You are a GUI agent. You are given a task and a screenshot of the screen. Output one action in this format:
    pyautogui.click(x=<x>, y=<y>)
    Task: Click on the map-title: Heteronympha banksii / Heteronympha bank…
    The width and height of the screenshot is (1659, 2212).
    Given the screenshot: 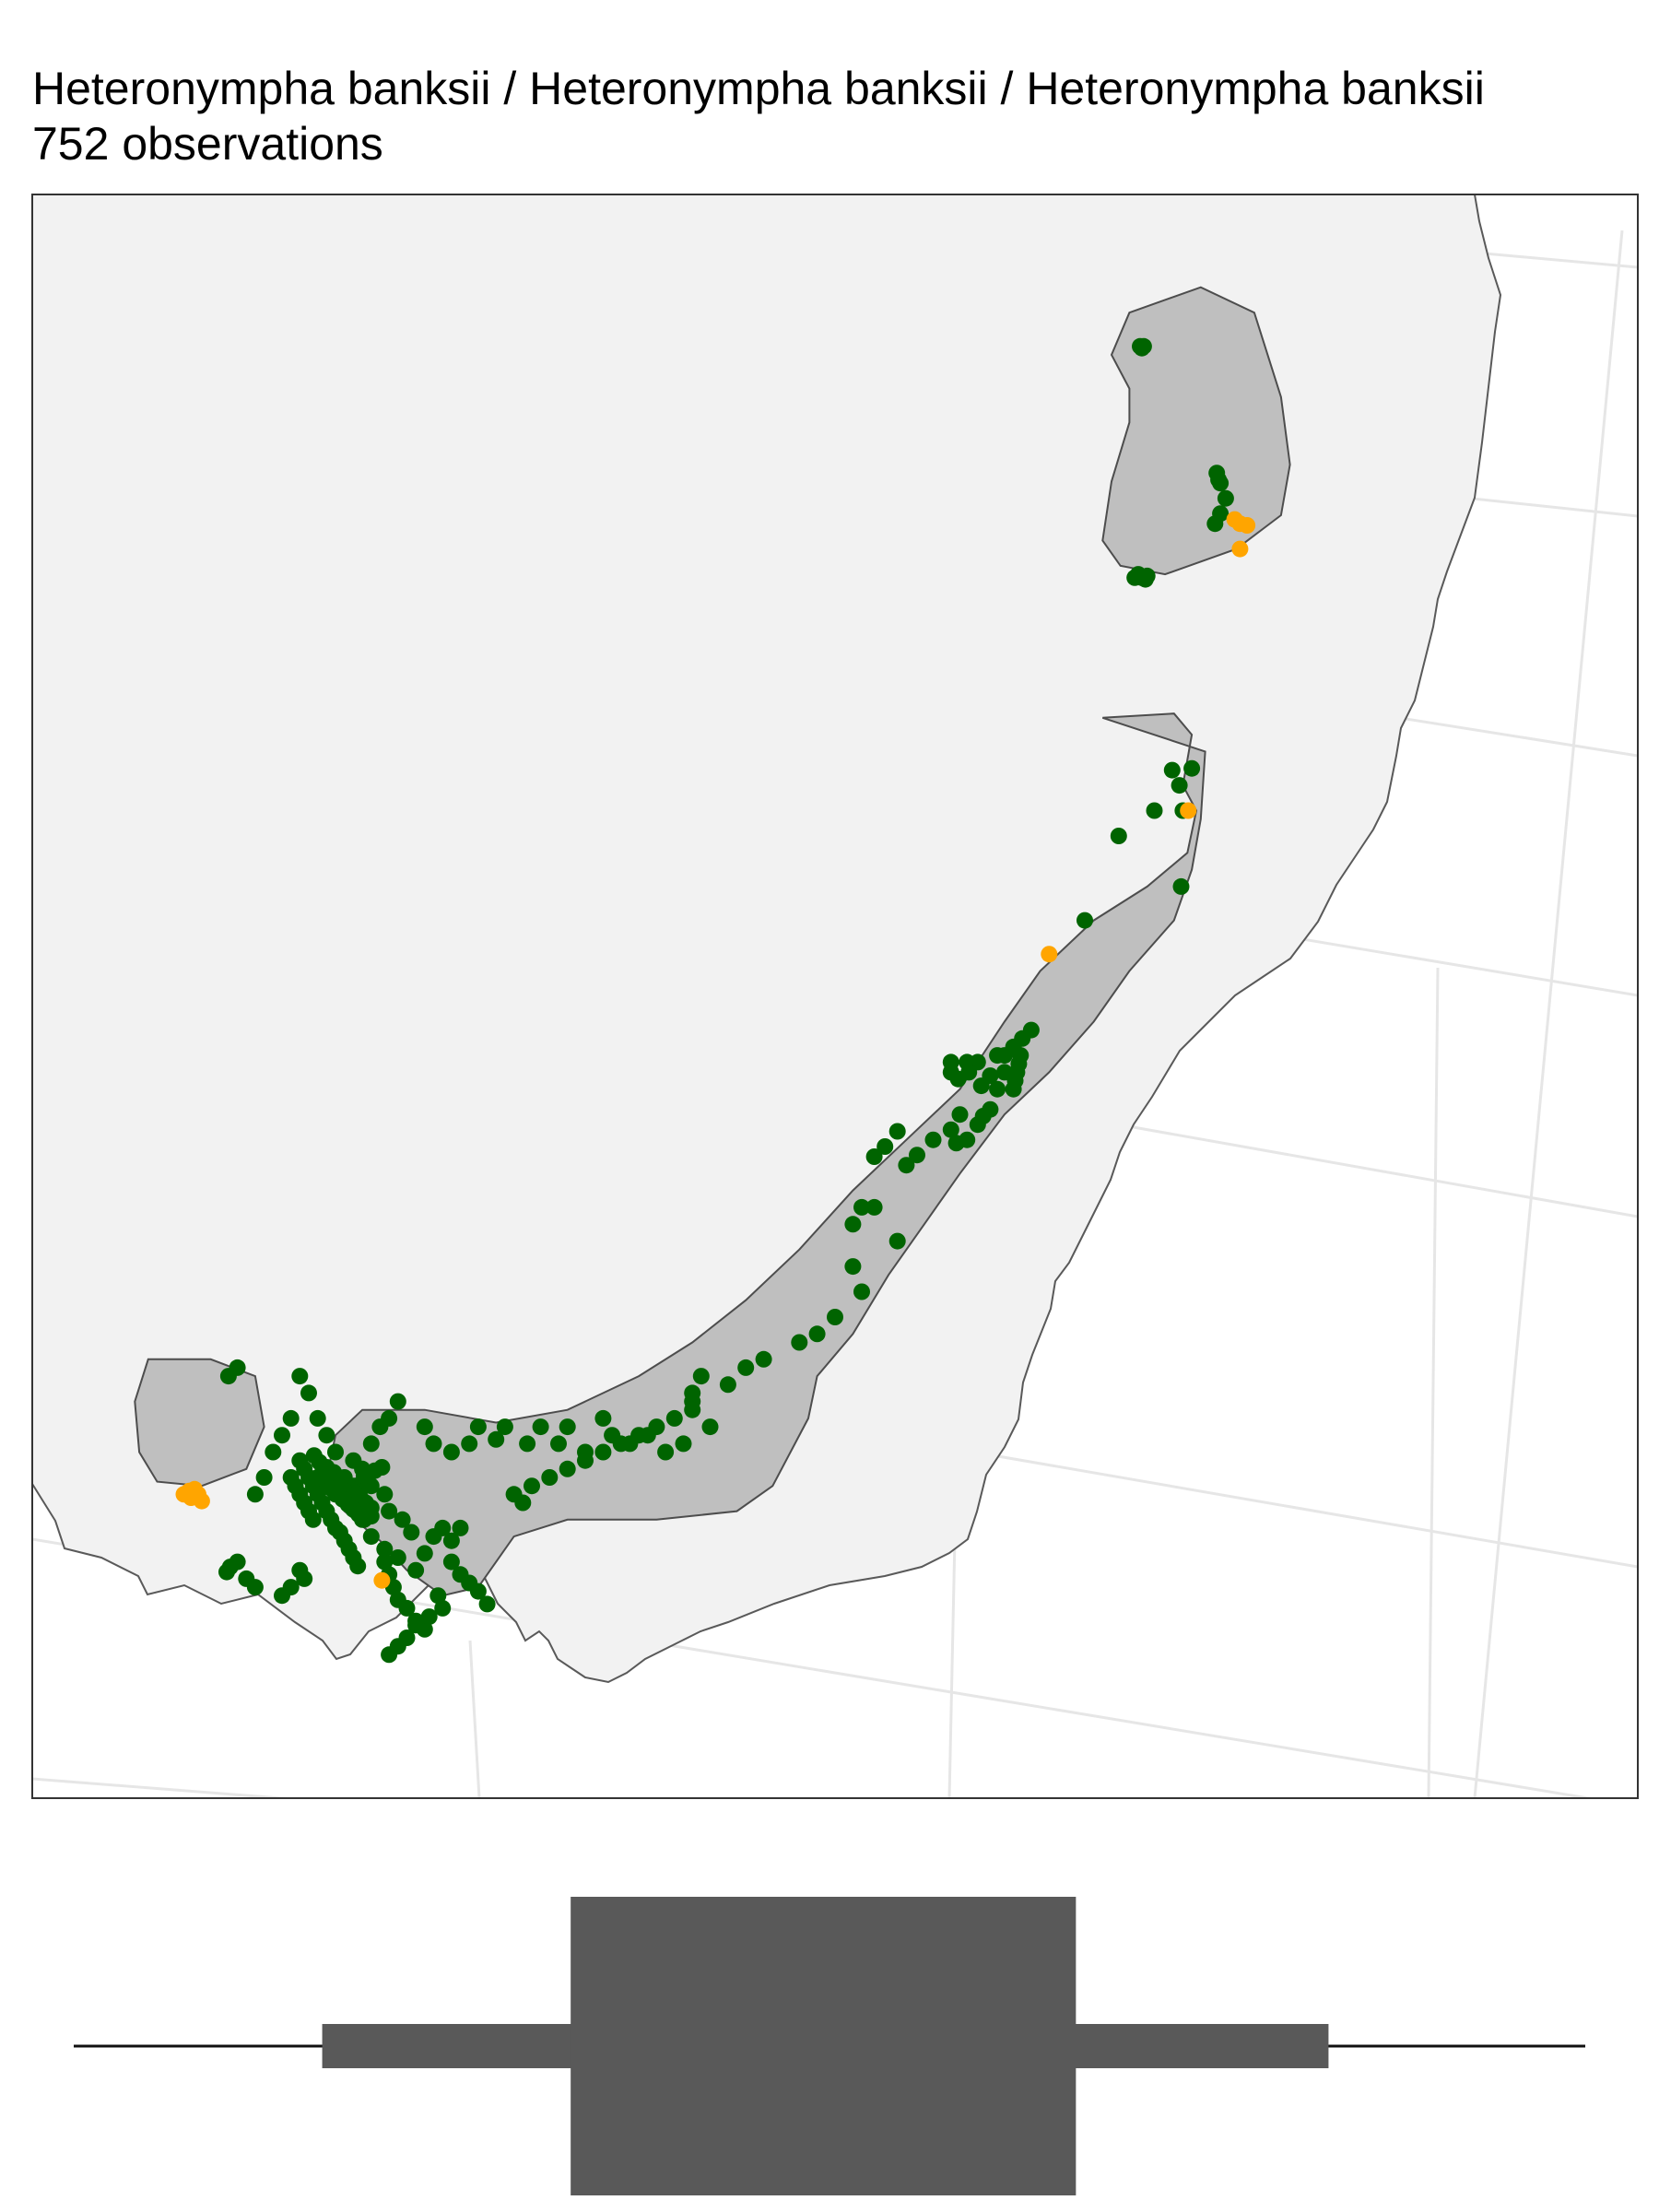 What is the action you would take?
    pyautogui.click(x=758, y=88)
    